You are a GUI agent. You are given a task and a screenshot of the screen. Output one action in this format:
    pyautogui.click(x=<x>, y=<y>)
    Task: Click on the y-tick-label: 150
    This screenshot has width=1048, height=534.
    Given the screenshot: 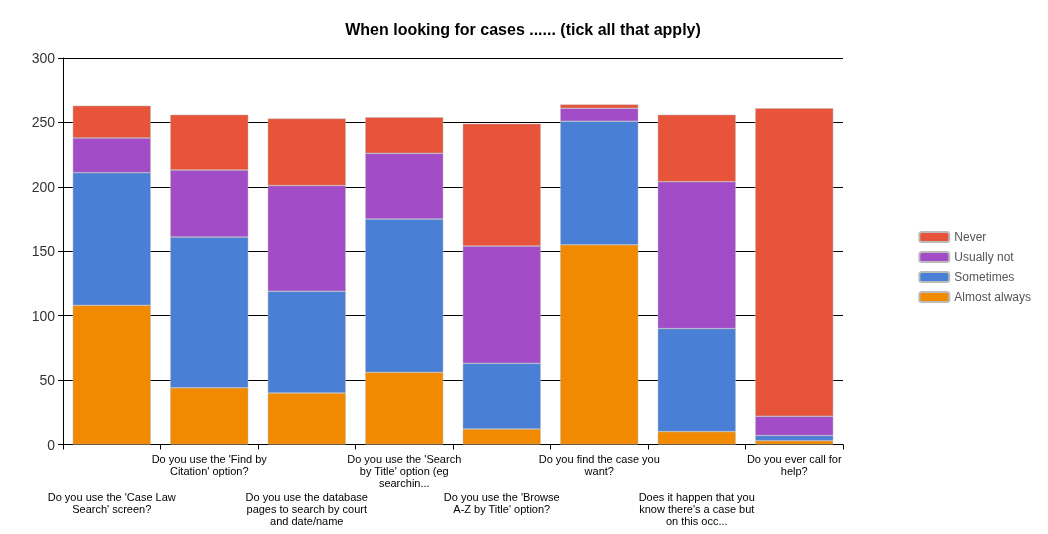 What is the action you would take?
    pyautogui.click(x=43, y=251)
    